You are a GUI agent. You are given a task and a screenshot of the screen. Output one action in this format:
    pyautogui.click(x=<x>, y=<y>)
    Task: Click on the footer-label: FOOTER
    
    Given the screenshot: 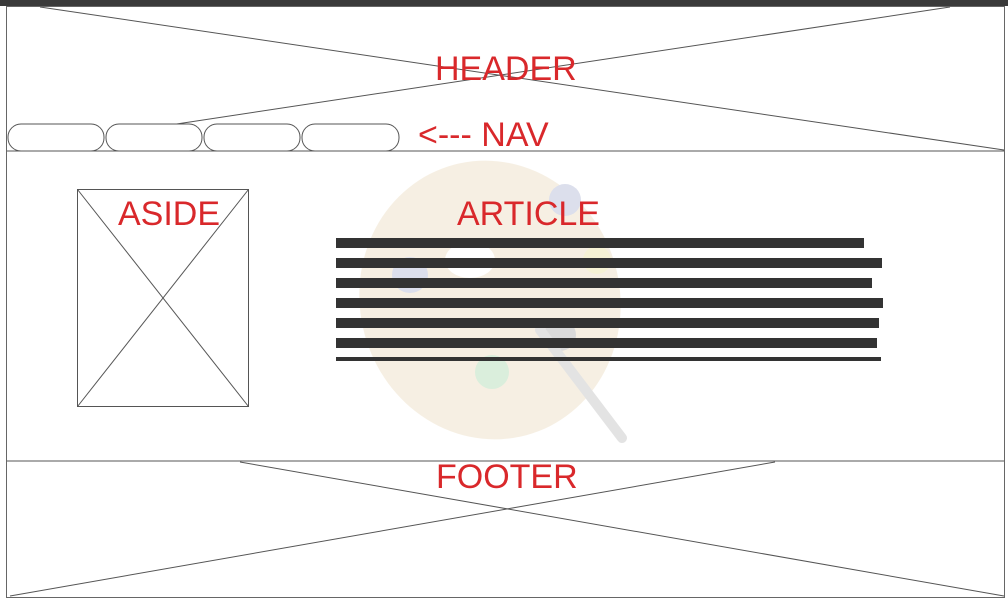 What is the action you would take?
    pyautogui.click(x=507, y=477)
    